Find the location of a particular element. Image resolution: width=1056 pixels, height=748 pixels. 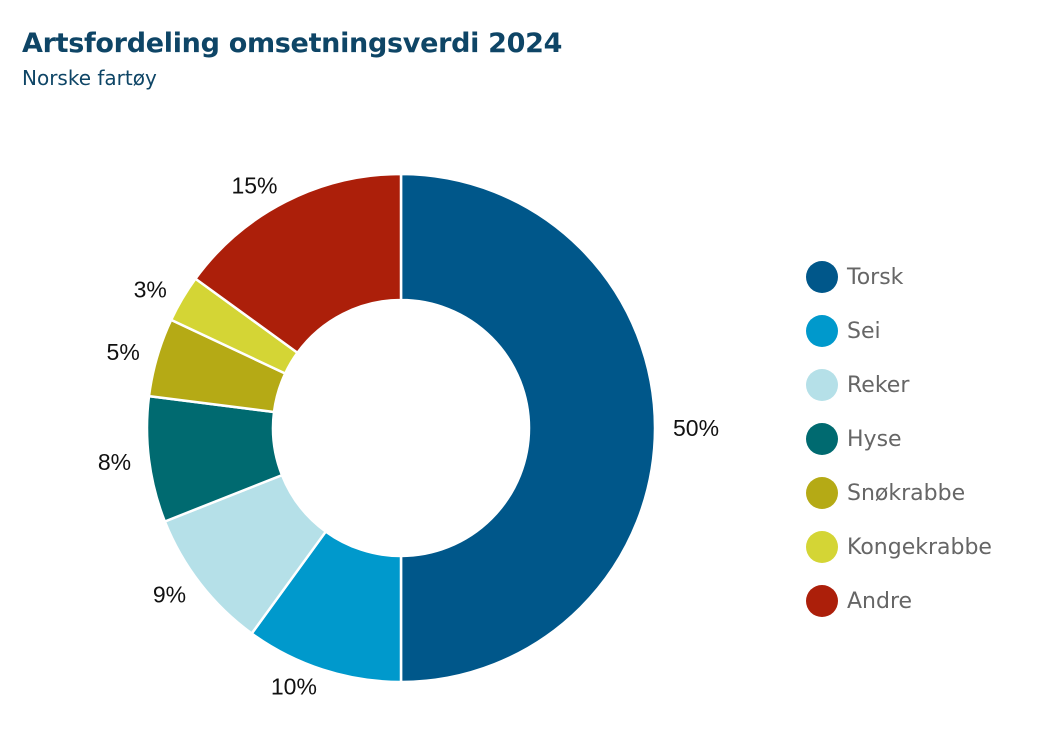

legend-label: Hyse is located at coordinates (874, 439).